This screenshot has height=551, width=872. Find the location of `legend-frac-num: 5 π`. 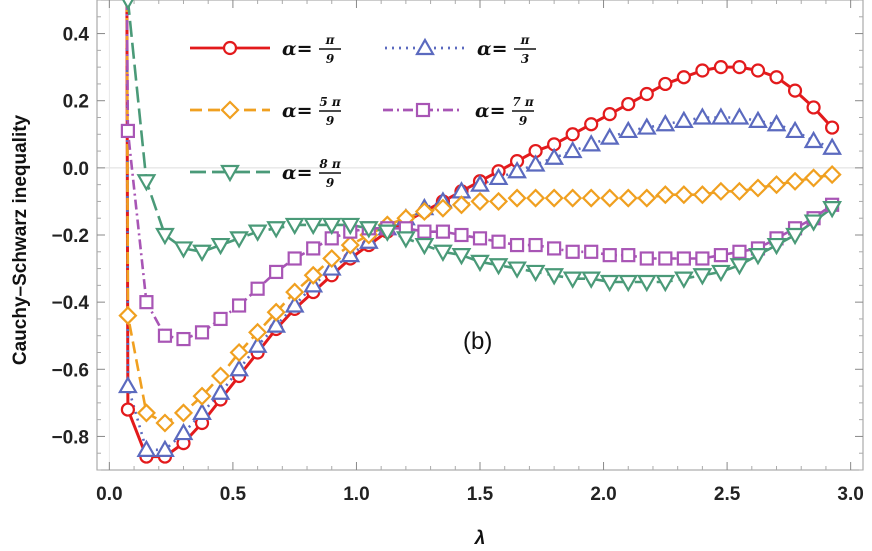

legend-frac-num: 5 π is located at coordinates (330, 102).